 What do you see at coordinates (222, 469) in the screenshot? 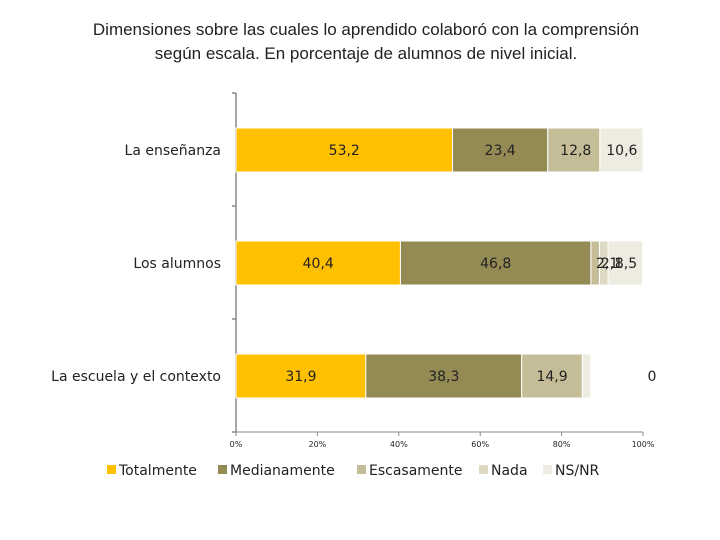
I see `legend-swatch-medianamente` at bounding box center [222, 469].